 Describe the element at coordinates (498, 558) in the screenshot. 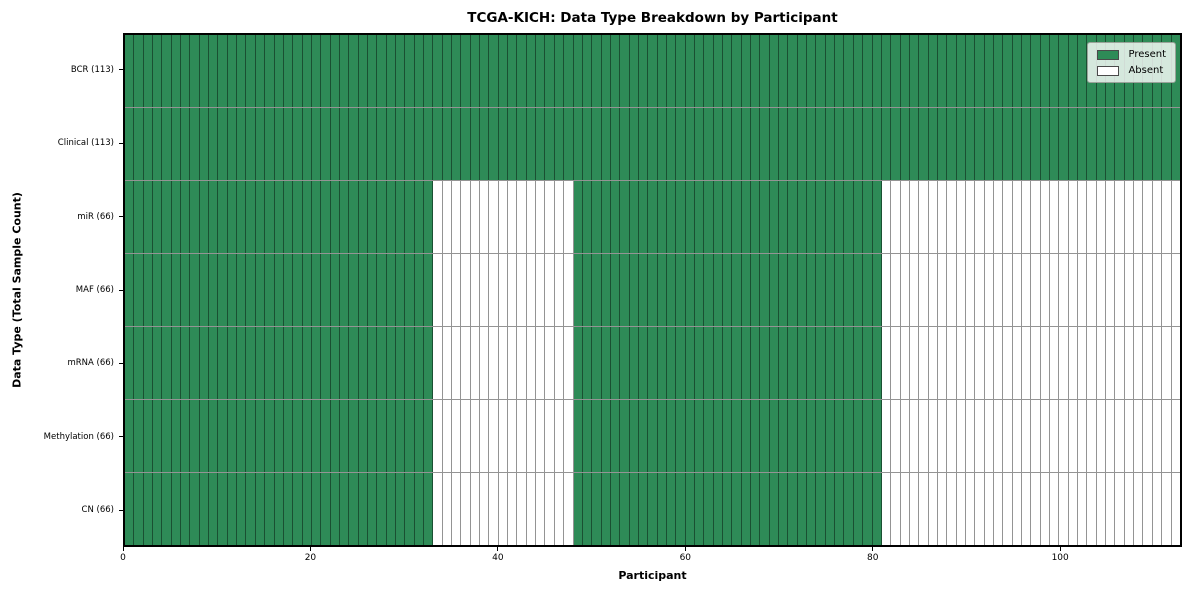

I see `x-tick-label: 40` at that location.